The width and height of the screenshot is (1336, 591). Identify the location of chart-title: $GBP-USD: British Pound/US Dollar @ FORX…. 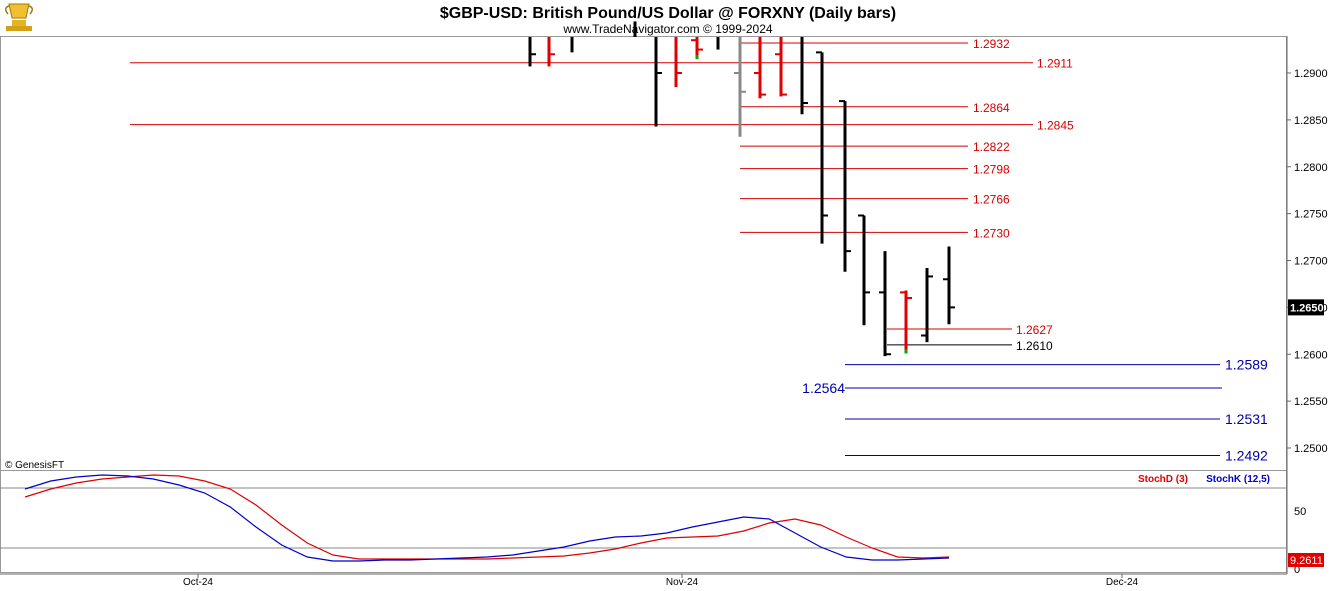
(668, 13).